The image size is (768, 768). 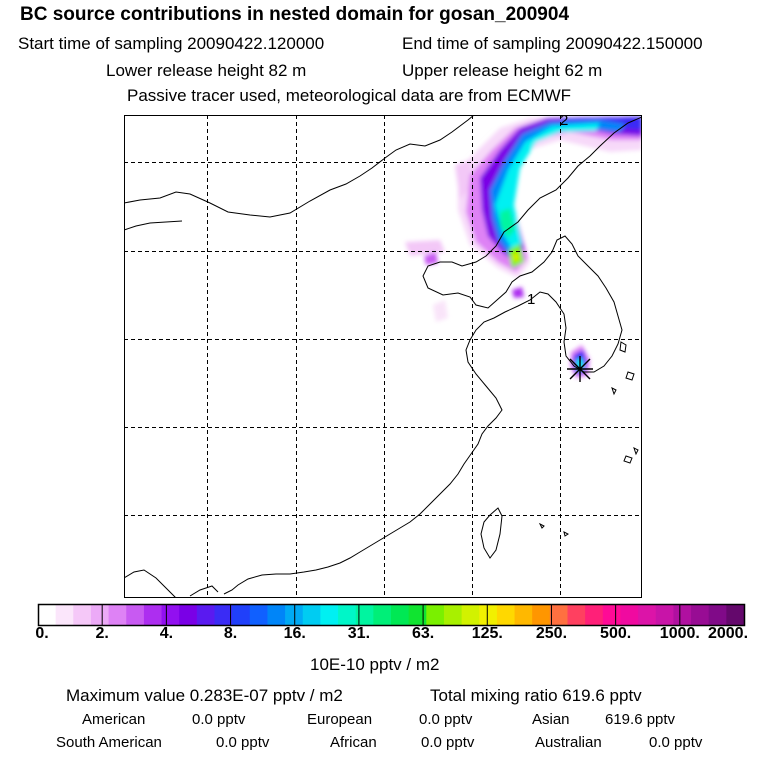 What do you see at coordinates (568, 742) in the screenshot?
I see `summary-name-australian: Australian` at bounding box center [568, 742].